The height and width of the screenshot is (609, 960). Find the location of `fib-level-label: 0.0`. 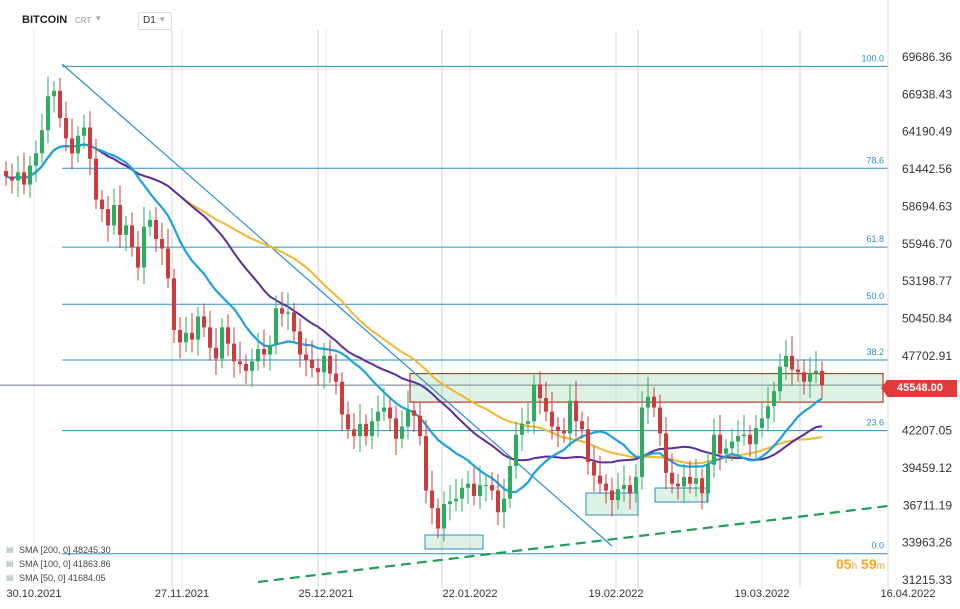

fib-level-label: 0.0 is located at coordinates (877, 546).